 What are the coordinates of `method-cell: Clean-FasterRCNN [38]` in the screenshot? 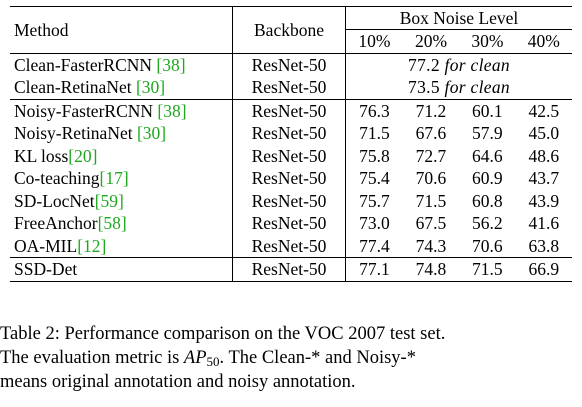 It's located at (121, 64).